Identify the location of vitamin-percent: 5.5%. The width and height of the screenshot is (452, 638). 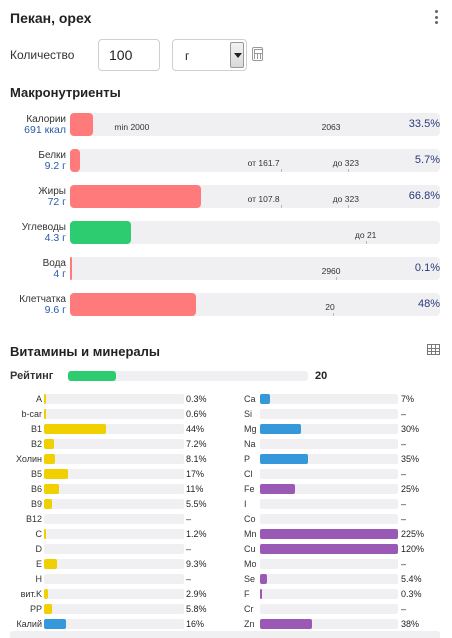
(196, 504).